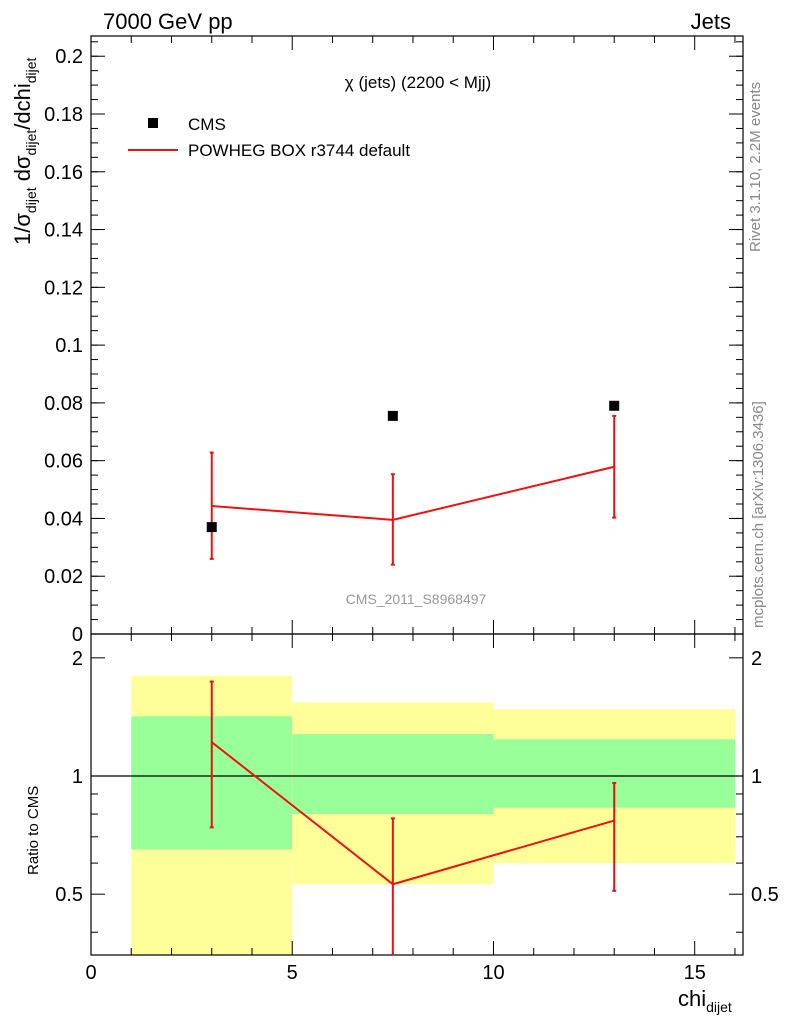 The height and width of the screenshot is (1024, 786). I want to click on ylabel-sub1: dijet, so click(31, 200).